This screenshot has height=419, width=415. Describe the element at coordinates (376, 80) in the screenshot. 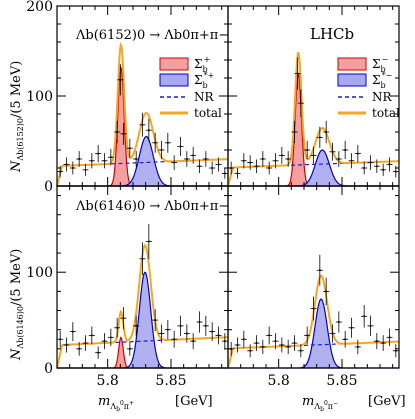

I see `legend-sigma-star-minus-base: Σ` at that location.